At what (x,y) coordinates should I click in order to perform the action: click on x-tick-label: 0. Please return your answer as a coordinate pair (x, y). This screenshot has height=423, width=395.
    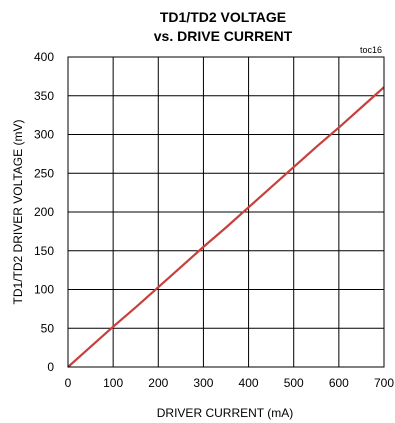
    Looking at the image, I should click on (68, 383).